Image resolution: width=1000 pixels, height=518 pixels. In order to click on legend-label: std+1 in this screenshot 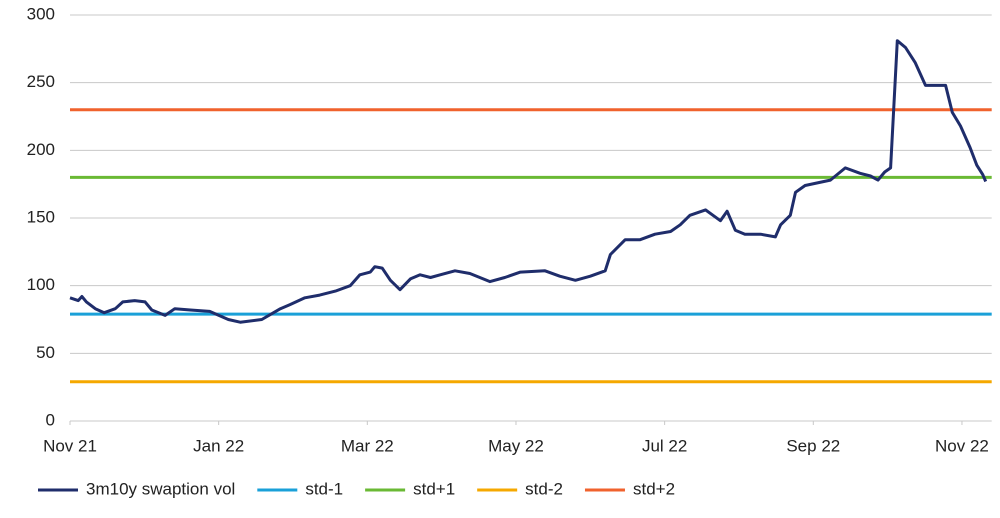, I will do `click(434, 488)`.